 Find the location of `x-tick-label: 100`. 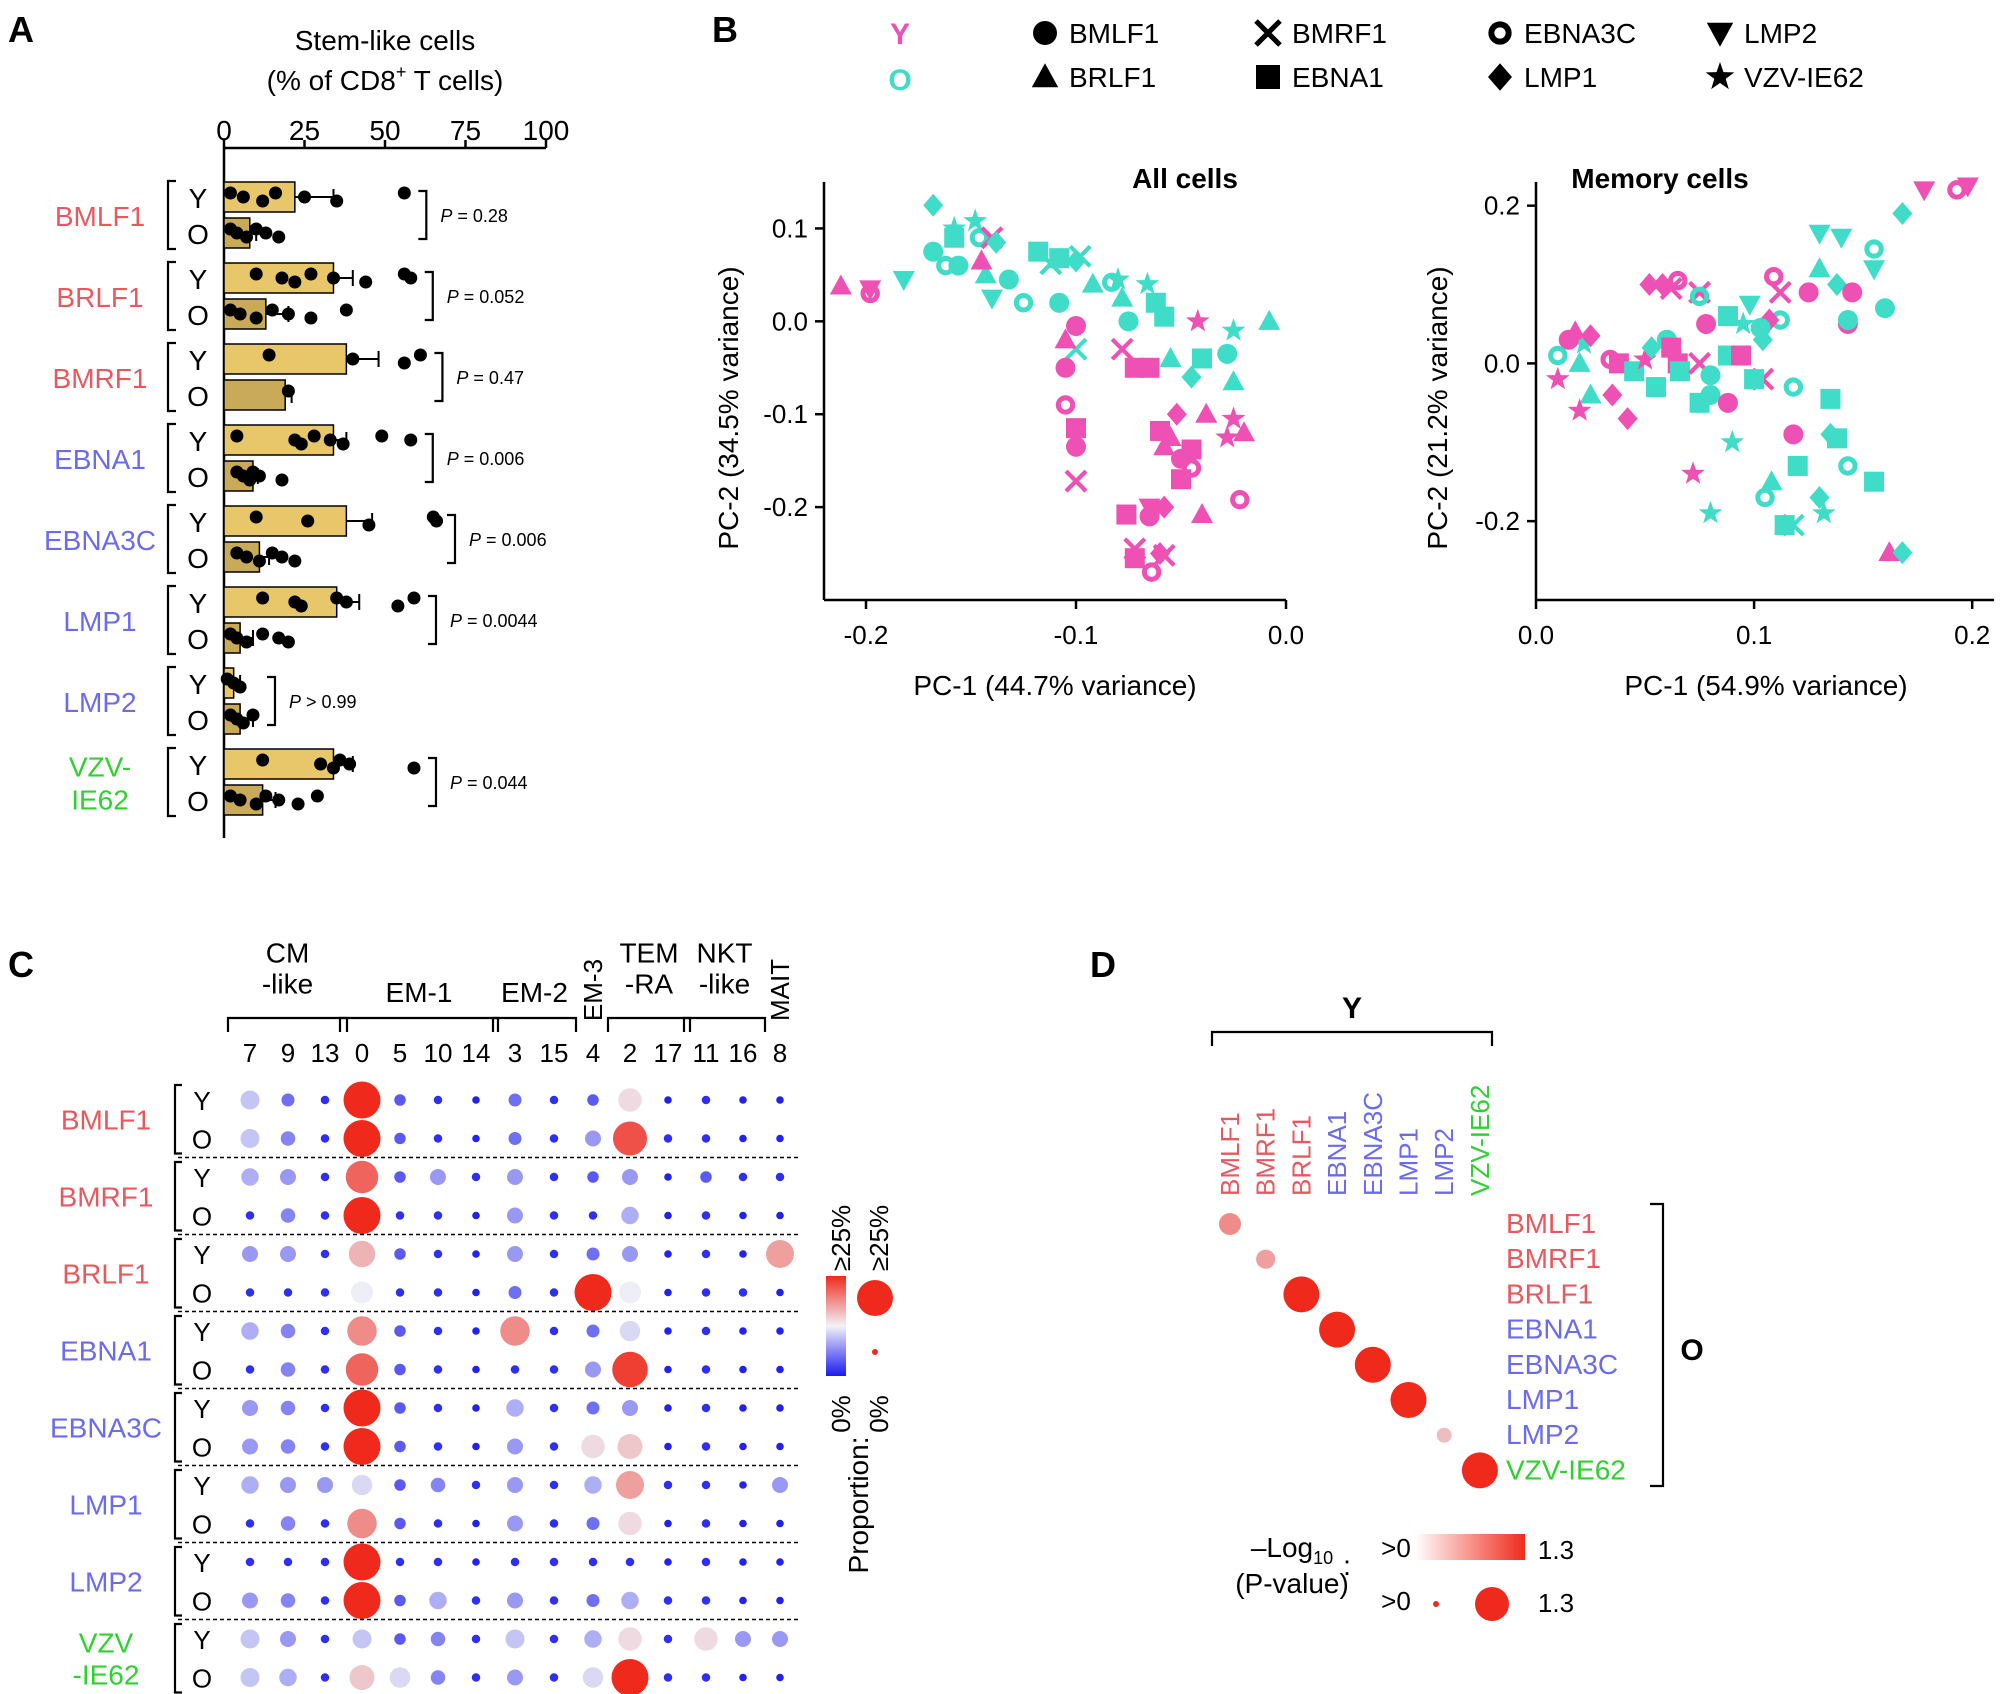

x-tick-label: 100 is located at coordinates (546, 130).